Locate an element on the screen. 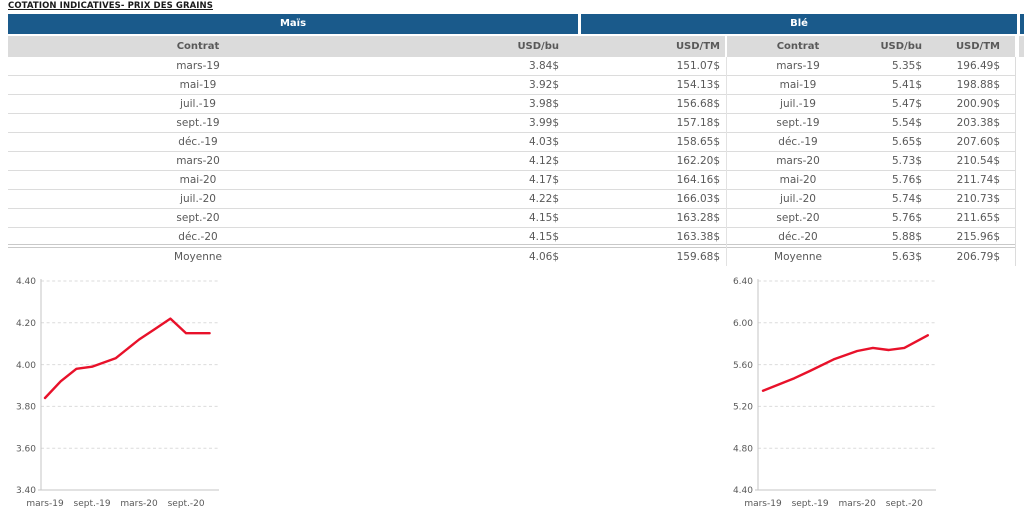  section-header-next-cropped is located at coordinates (1022, 24).